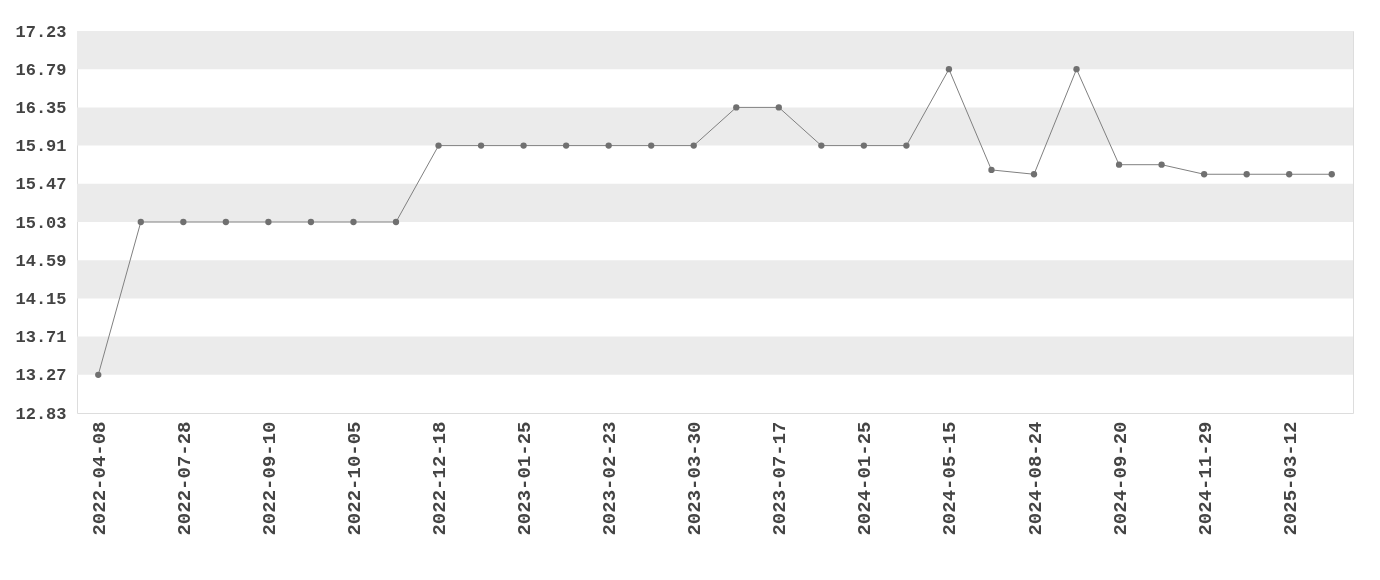 Image resolution: width=1380 pixels, height=580 pixels. I want to click on y-tick-label: 13.27, so click(41, 376).